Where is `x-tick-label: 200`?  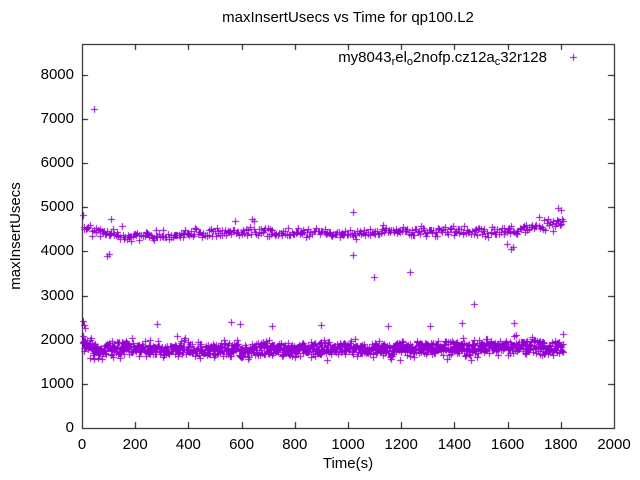
x-tick-label: 200 is located at coordinates (135, 444).